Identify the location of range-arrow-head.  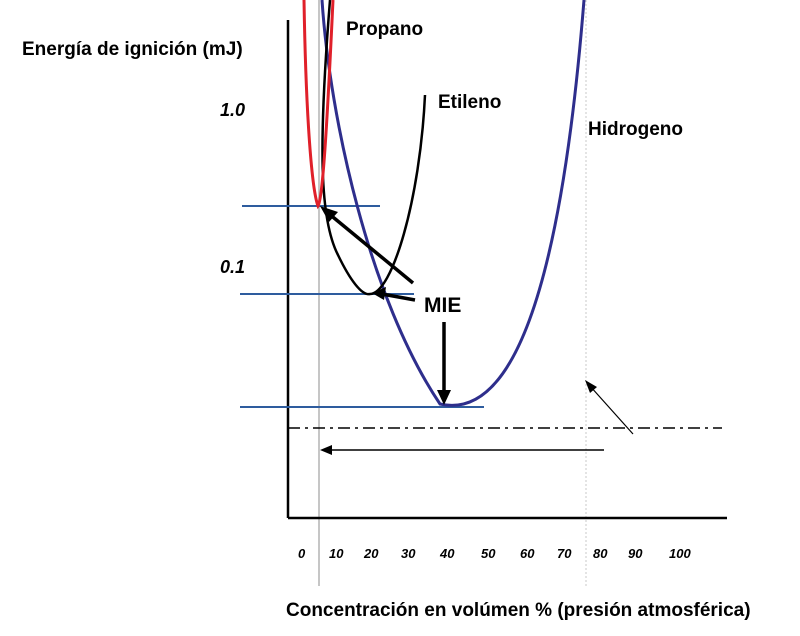
(326, 450).